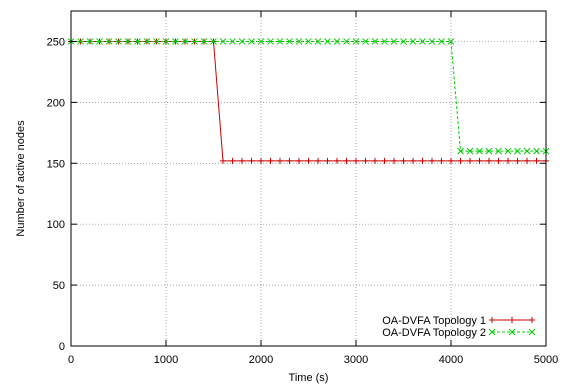 This screenshot has height=386, width=571. I want to click on x-tick-label: 0, so click(71, 360).